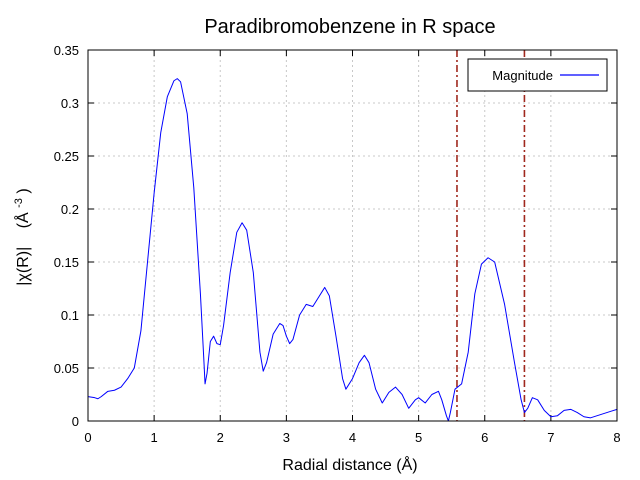 This screenshot has width=640, height=480. I want to click on chart-title: Paradibromobenzene in R space, so click(349, 27).